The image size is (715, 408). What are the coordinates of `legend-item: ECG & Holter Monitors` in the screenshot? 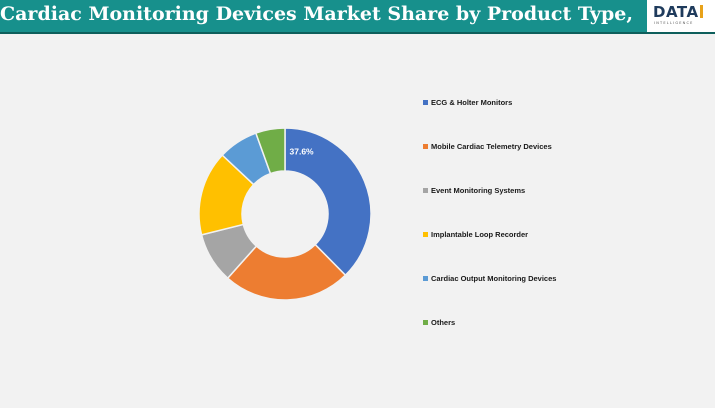 It's located at (467, 103).